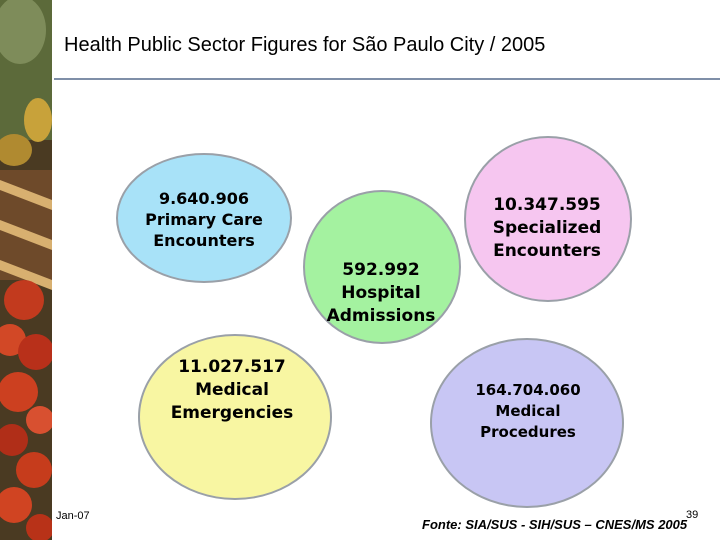 This screenshot has width=720, height=540. Describe the element at coordinates (26, 270) in the screenshot. I see `produce-photo-strip` at that location.